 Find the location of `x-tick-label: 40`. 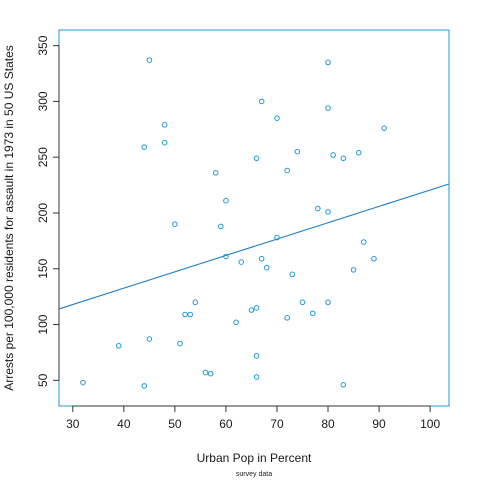

x-tick-label: 40 is located at coordinates (124, 424).